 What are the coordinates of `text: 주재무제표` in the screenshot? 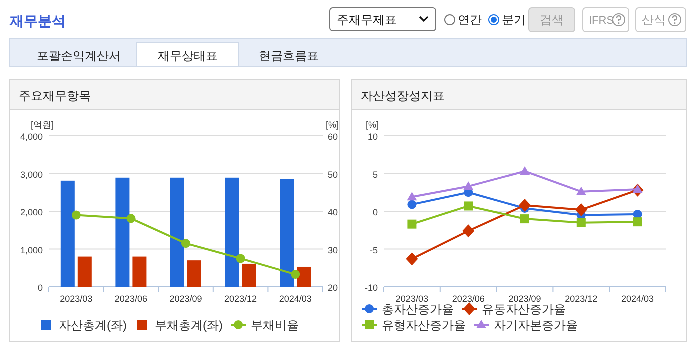 It's located at (367, 20).